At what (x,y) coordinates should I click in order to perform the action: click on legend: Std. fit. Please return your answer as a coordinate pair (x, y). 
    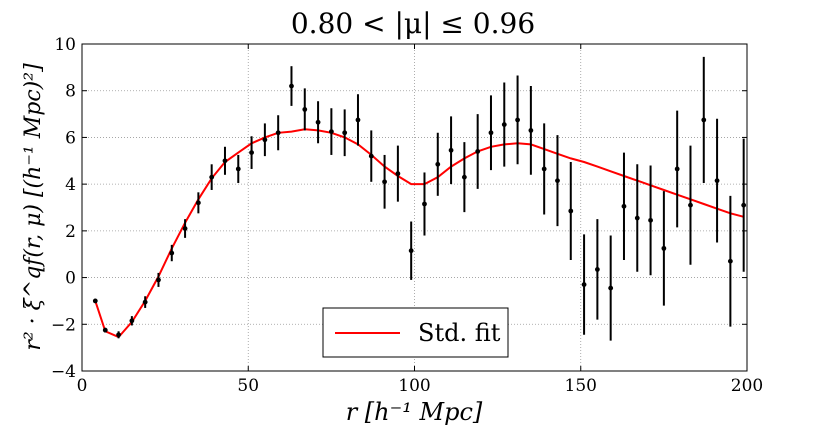
    Looking at the image, I should click on (415, 332).